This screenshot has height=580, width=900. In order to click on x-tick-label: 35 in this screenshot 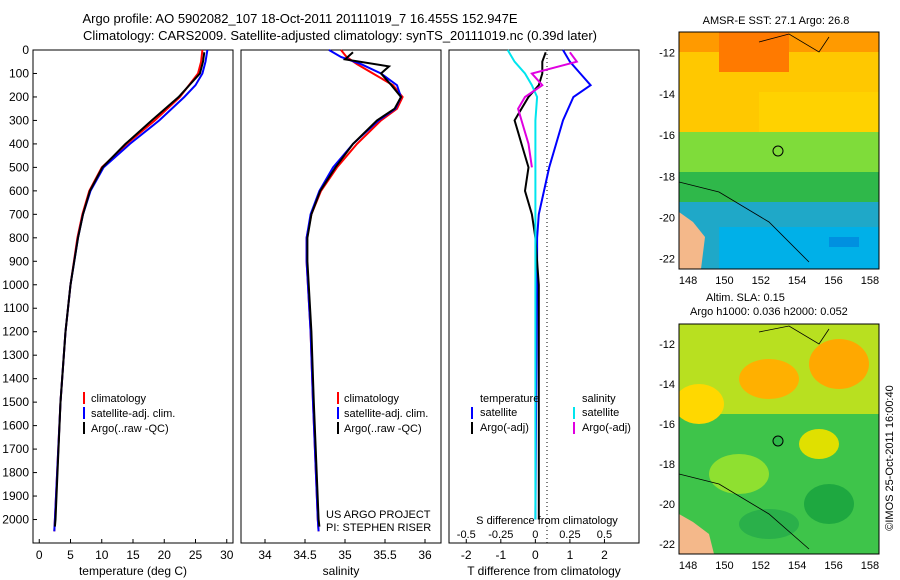, I will do `click(345, 555)`.